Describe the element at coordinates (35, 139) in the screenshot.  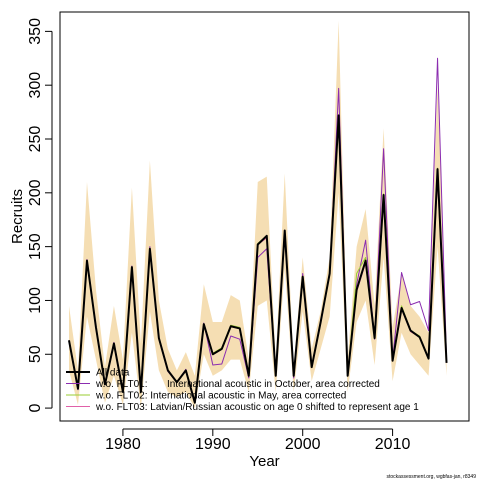
I see `y-tick-label: 250` at that location.